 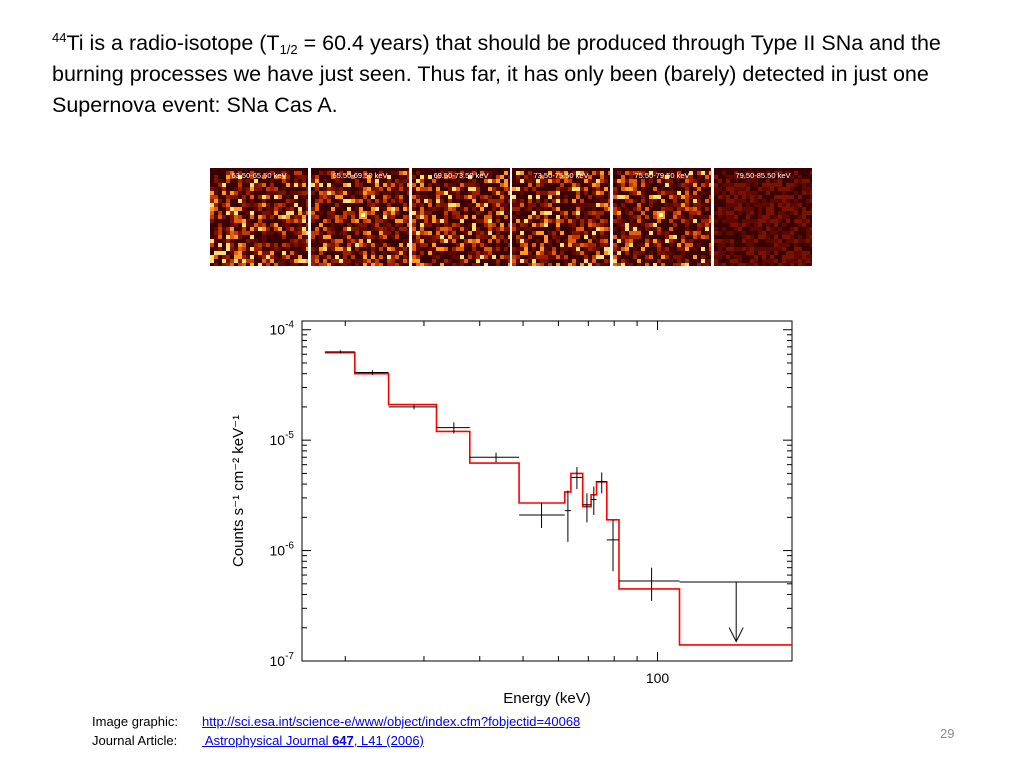 I want to click on article-credit-link: Astrophysical Journal 647, L41 (2006), so click(x=313, y=740).